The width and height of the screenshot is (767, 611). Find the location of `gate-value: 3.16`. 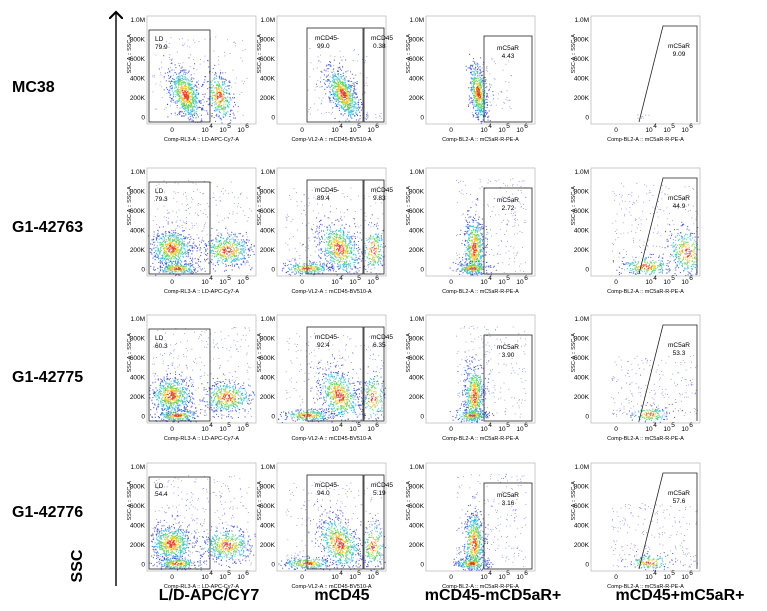

gate-value: 3.16 is located at coordinates (508, 503).